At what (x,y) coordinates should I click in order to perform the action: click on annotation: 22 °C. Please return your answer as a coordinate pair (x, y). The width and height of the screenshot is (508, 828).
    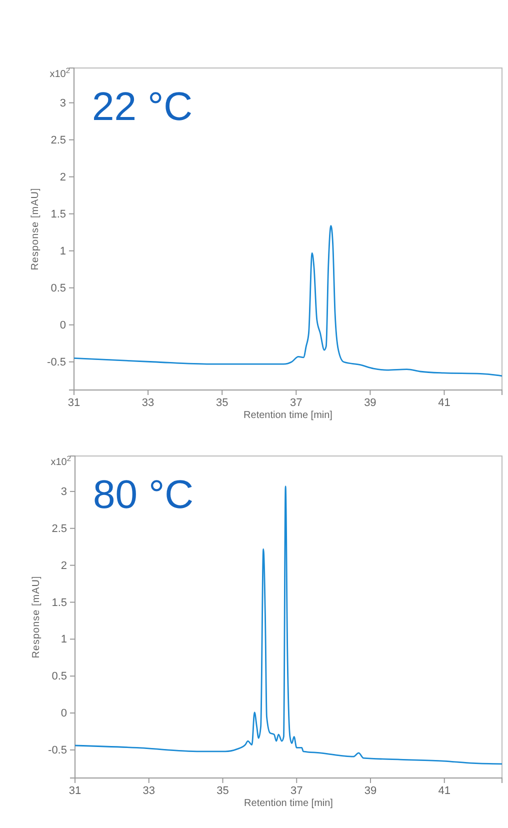
    Looking at the image, I should click on (142, 107).